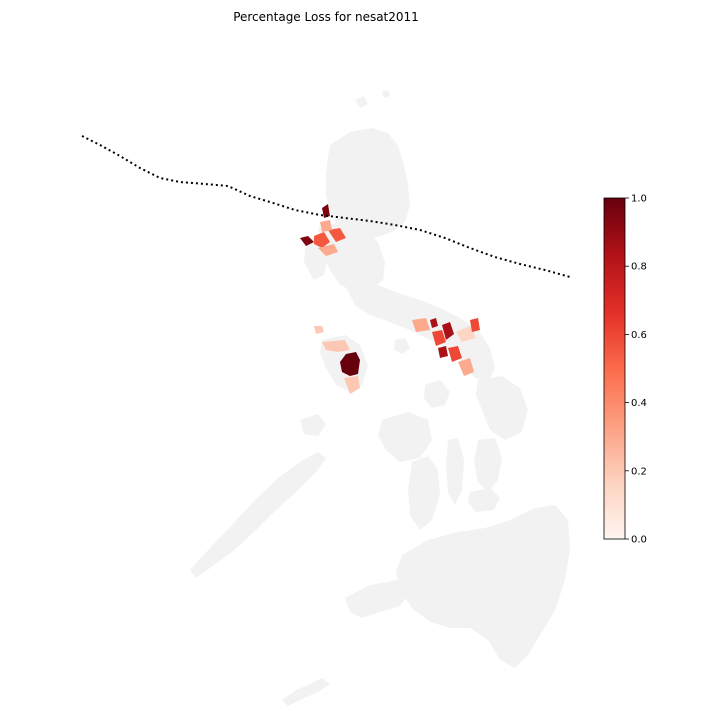  Describe the element at coordinates (258, 515) in the screenshot. I see `palawan` at that location.